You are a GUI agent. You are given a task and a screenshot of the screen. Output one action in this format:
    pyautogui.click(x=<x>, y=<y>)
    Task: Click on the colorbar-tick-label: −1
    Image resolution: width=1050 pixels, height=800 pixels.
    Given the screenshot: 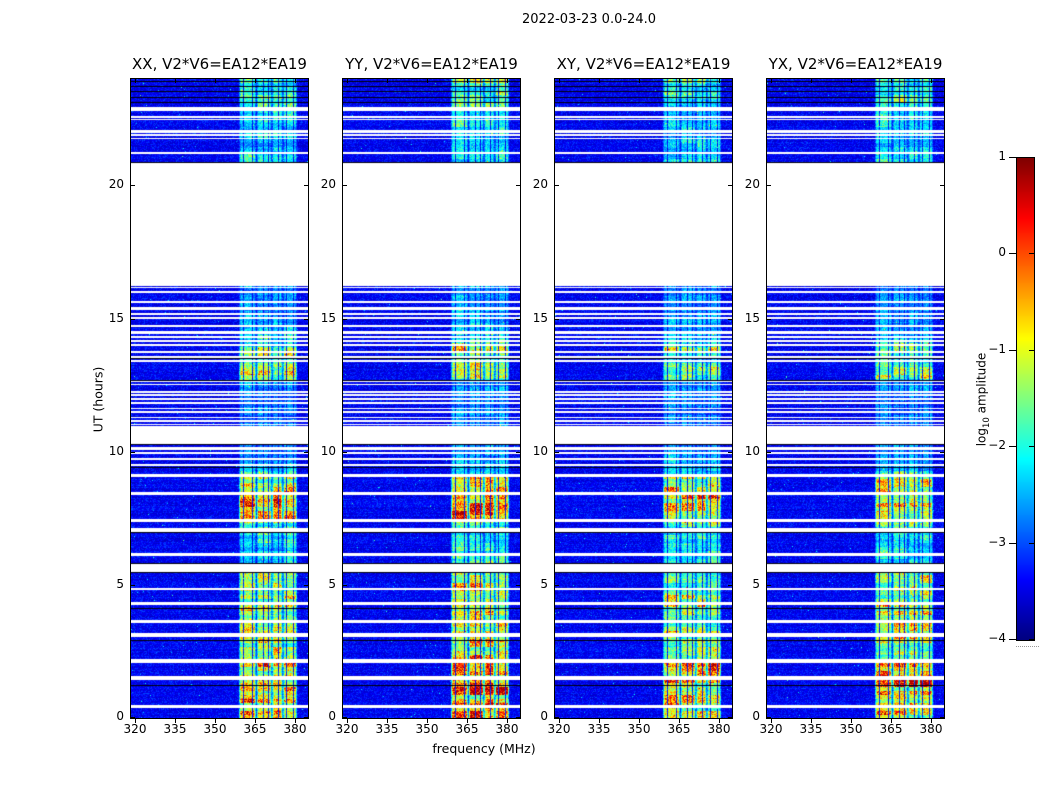 What is the action you would take?
    pyautogui.click(x=997, y=349)
    